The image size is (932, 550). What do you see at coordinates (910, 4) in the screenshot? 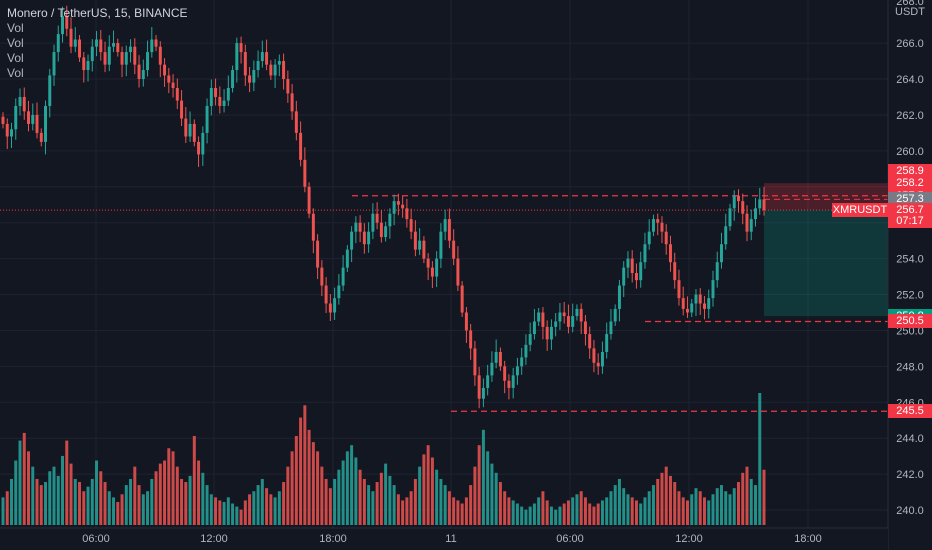
I see `price-tick-label: 268.0` at bounding box center [910, 4].